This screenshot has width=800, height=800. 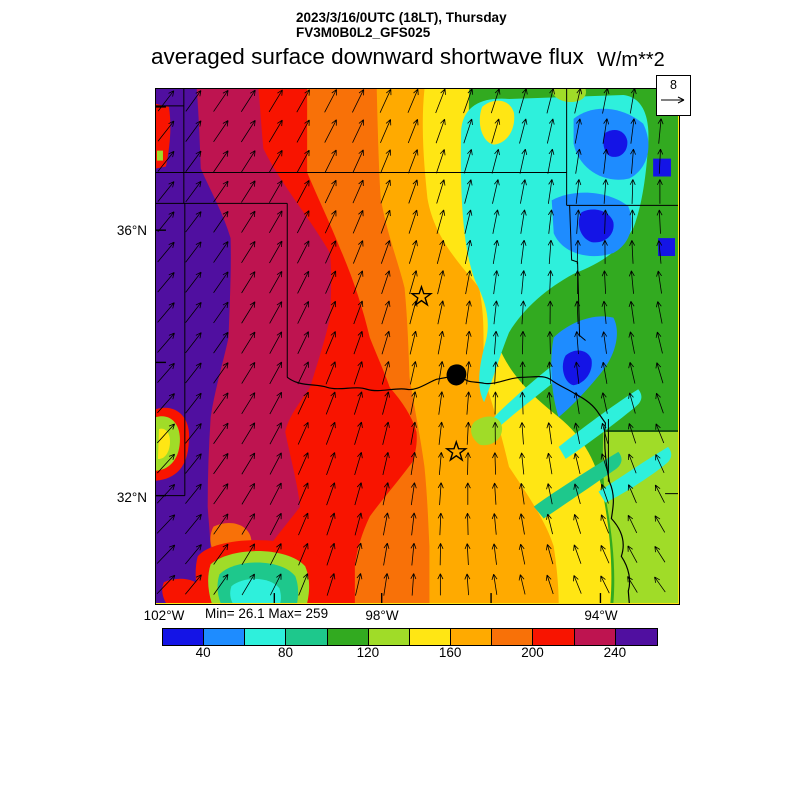 I want to click on lake-blob, so click(x=456, y=375).